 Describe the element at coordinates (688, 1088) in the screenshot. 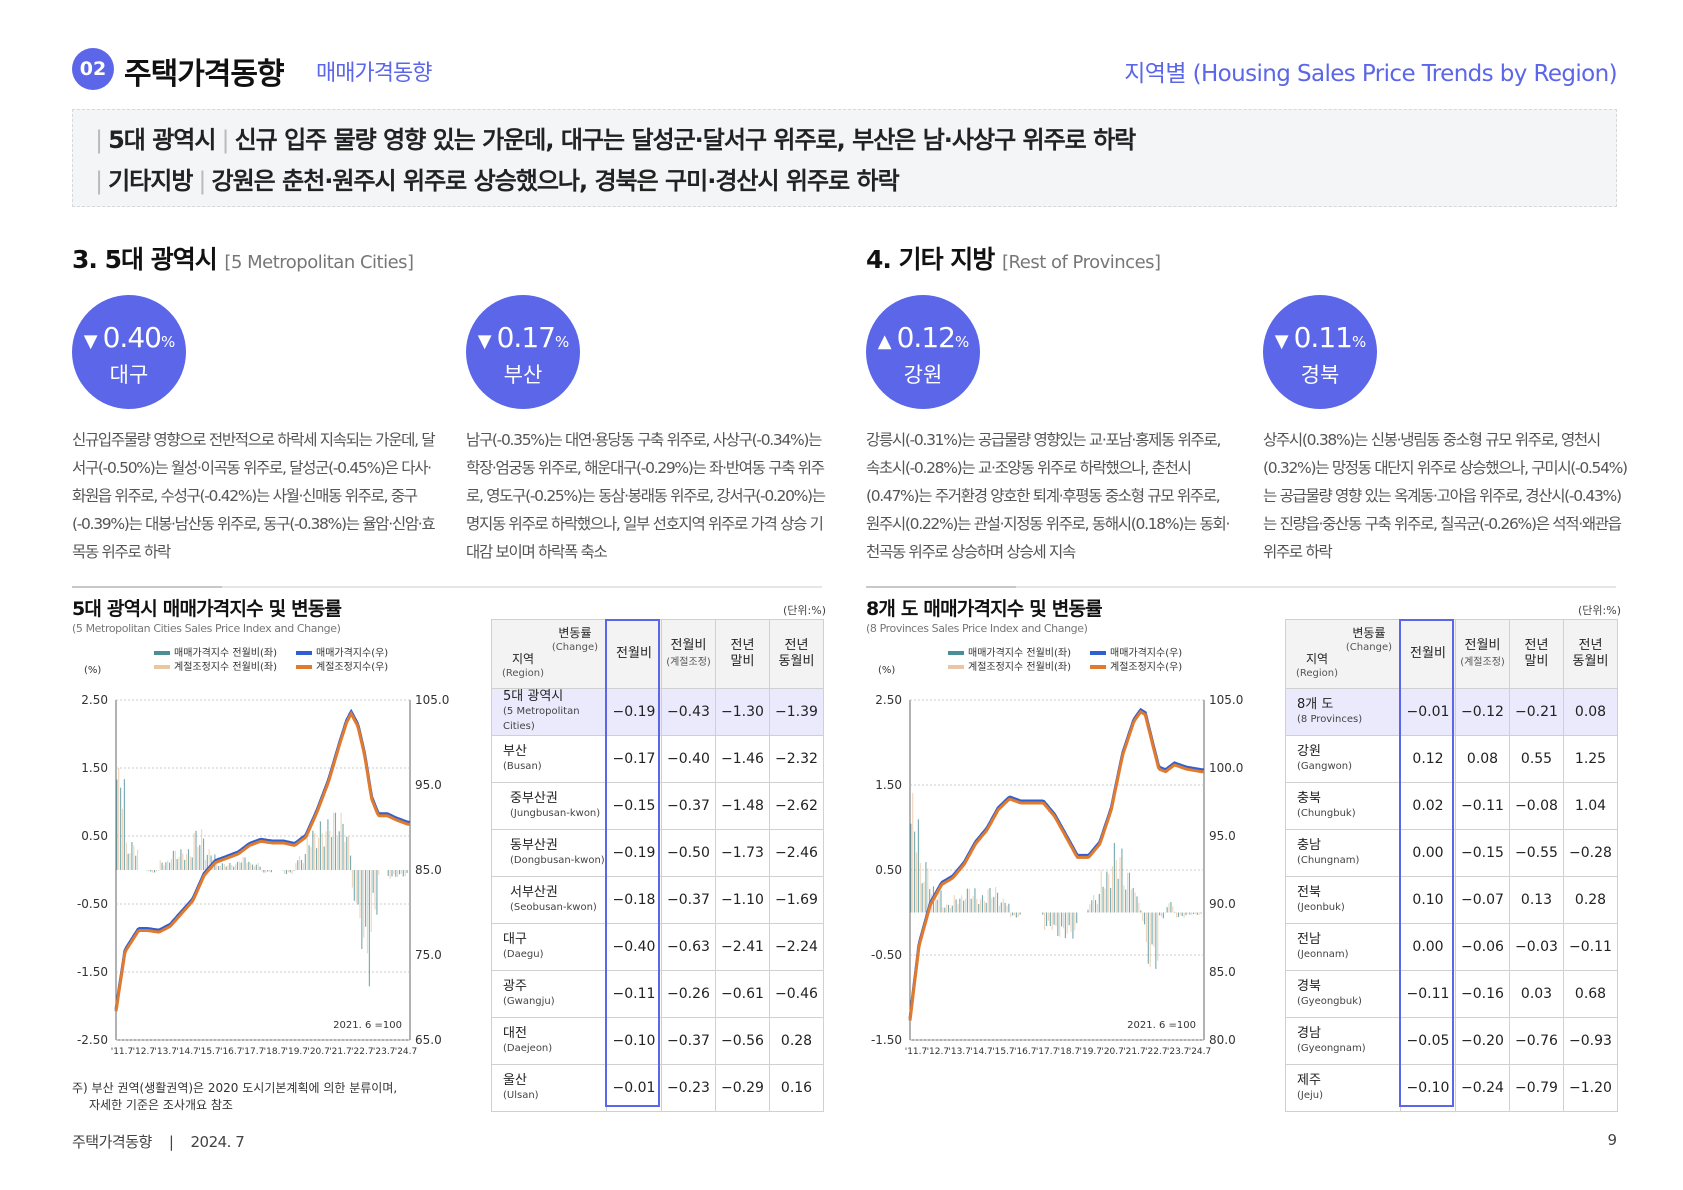

I see `table-cell: −0.23` at that location.